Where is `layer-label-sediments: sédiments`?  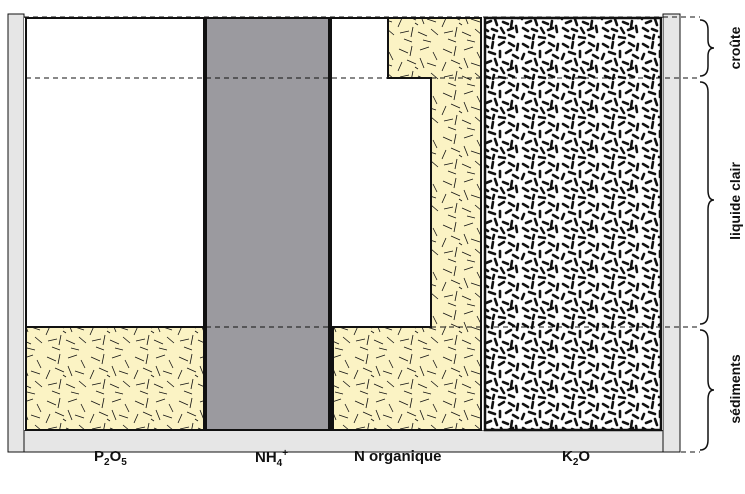
layer-label-sediments: sédiments is located at coordinates (735, 389).